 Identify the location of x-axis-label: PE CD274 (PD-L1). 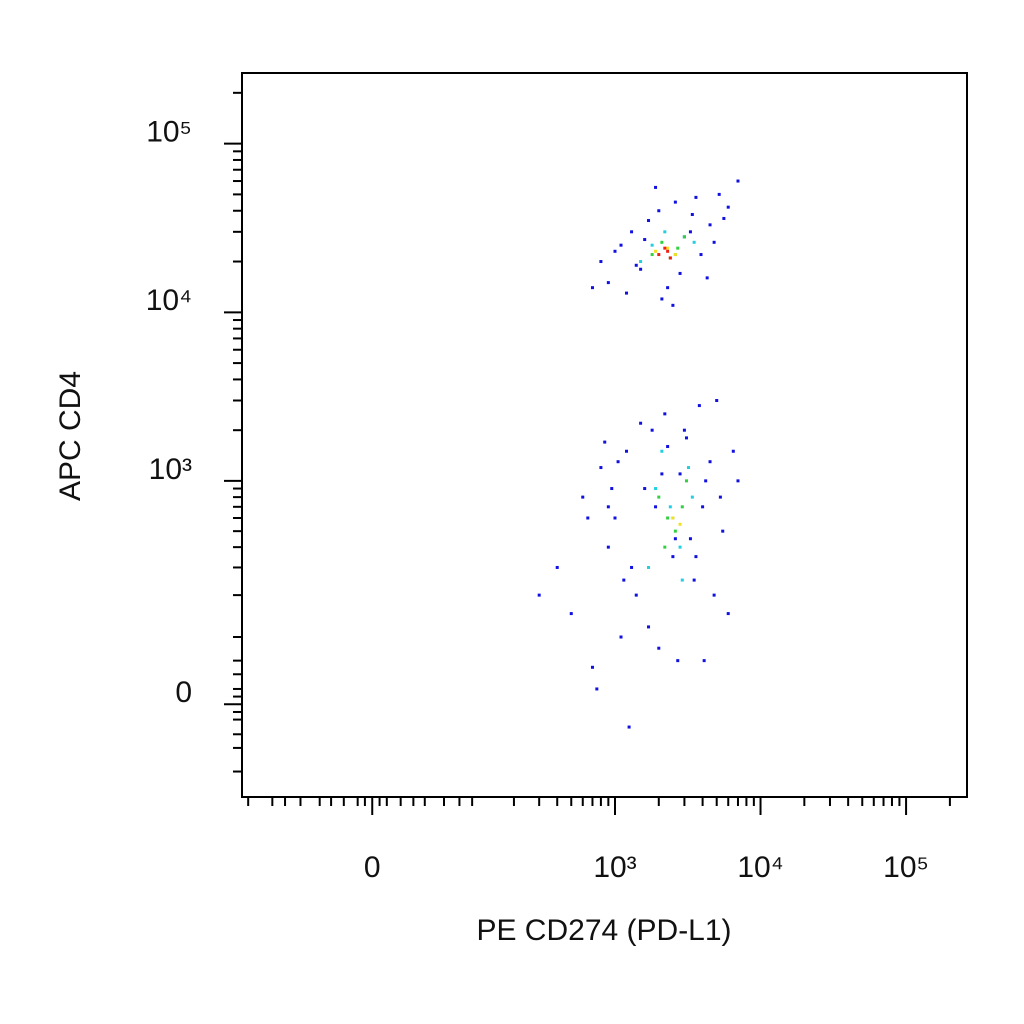
(603, 930).